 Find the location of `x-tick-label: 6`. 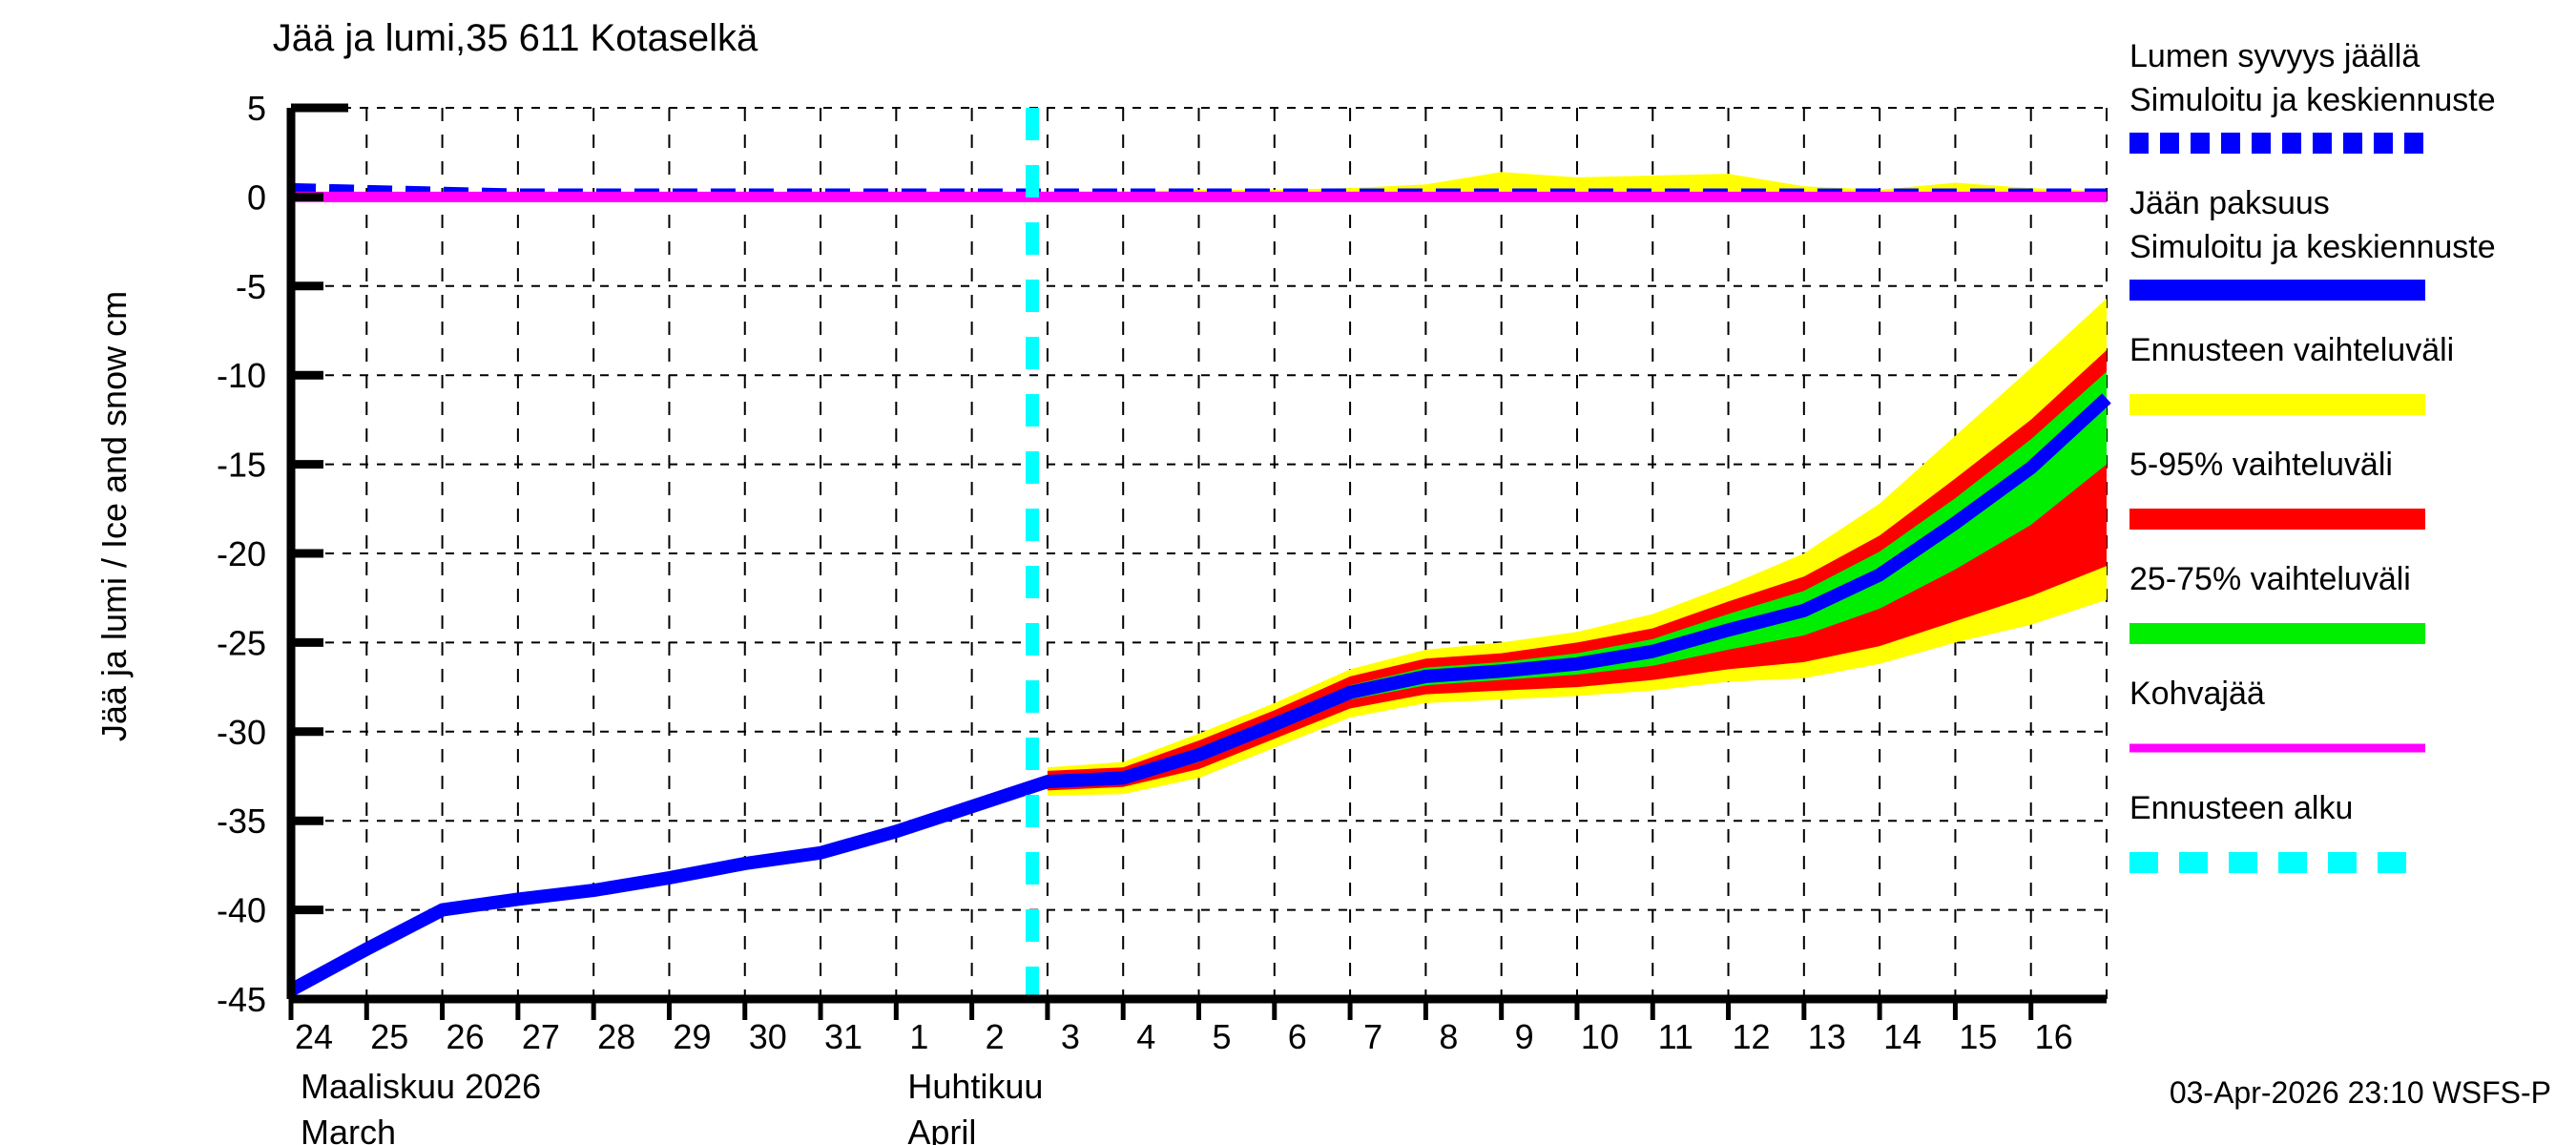

x-tick-label: 6 is located at coordinates (1297, 1036).